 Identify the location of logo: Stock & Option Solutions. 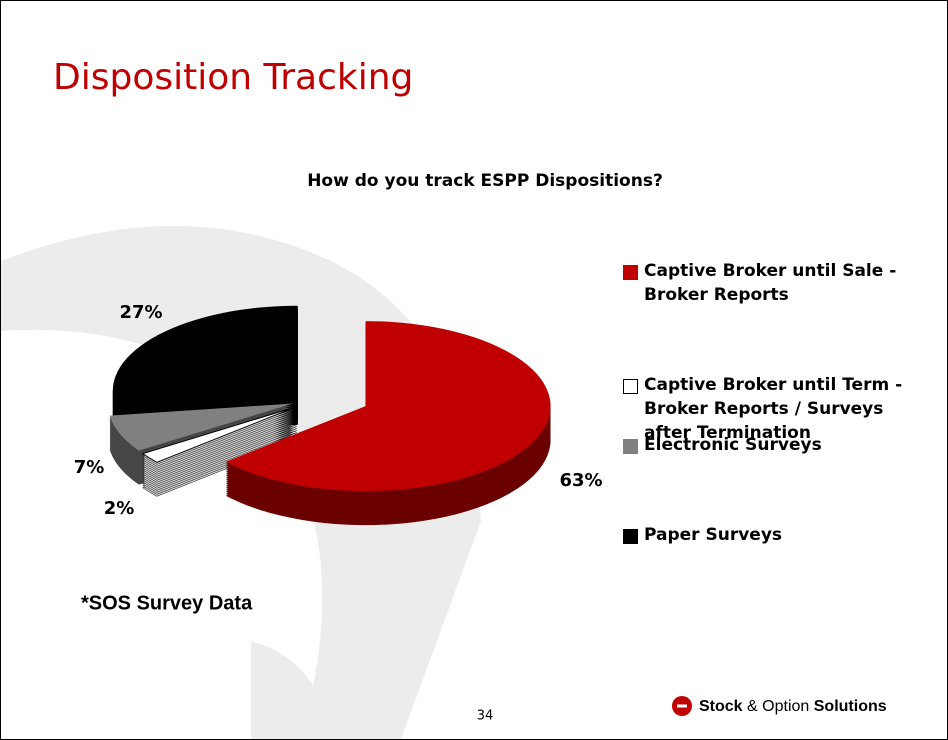
(779, 706).